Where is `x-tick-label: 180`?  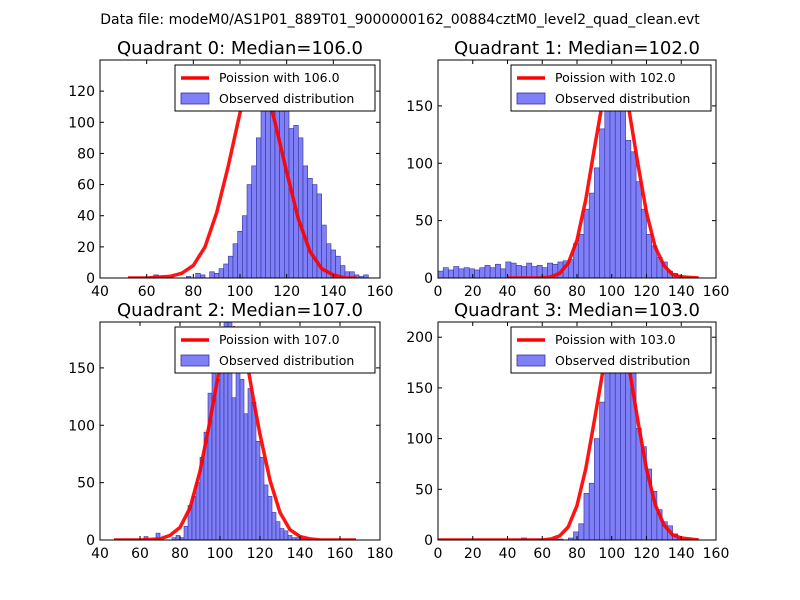
x-tick-label: 180 is located at coordinates (380, 554).